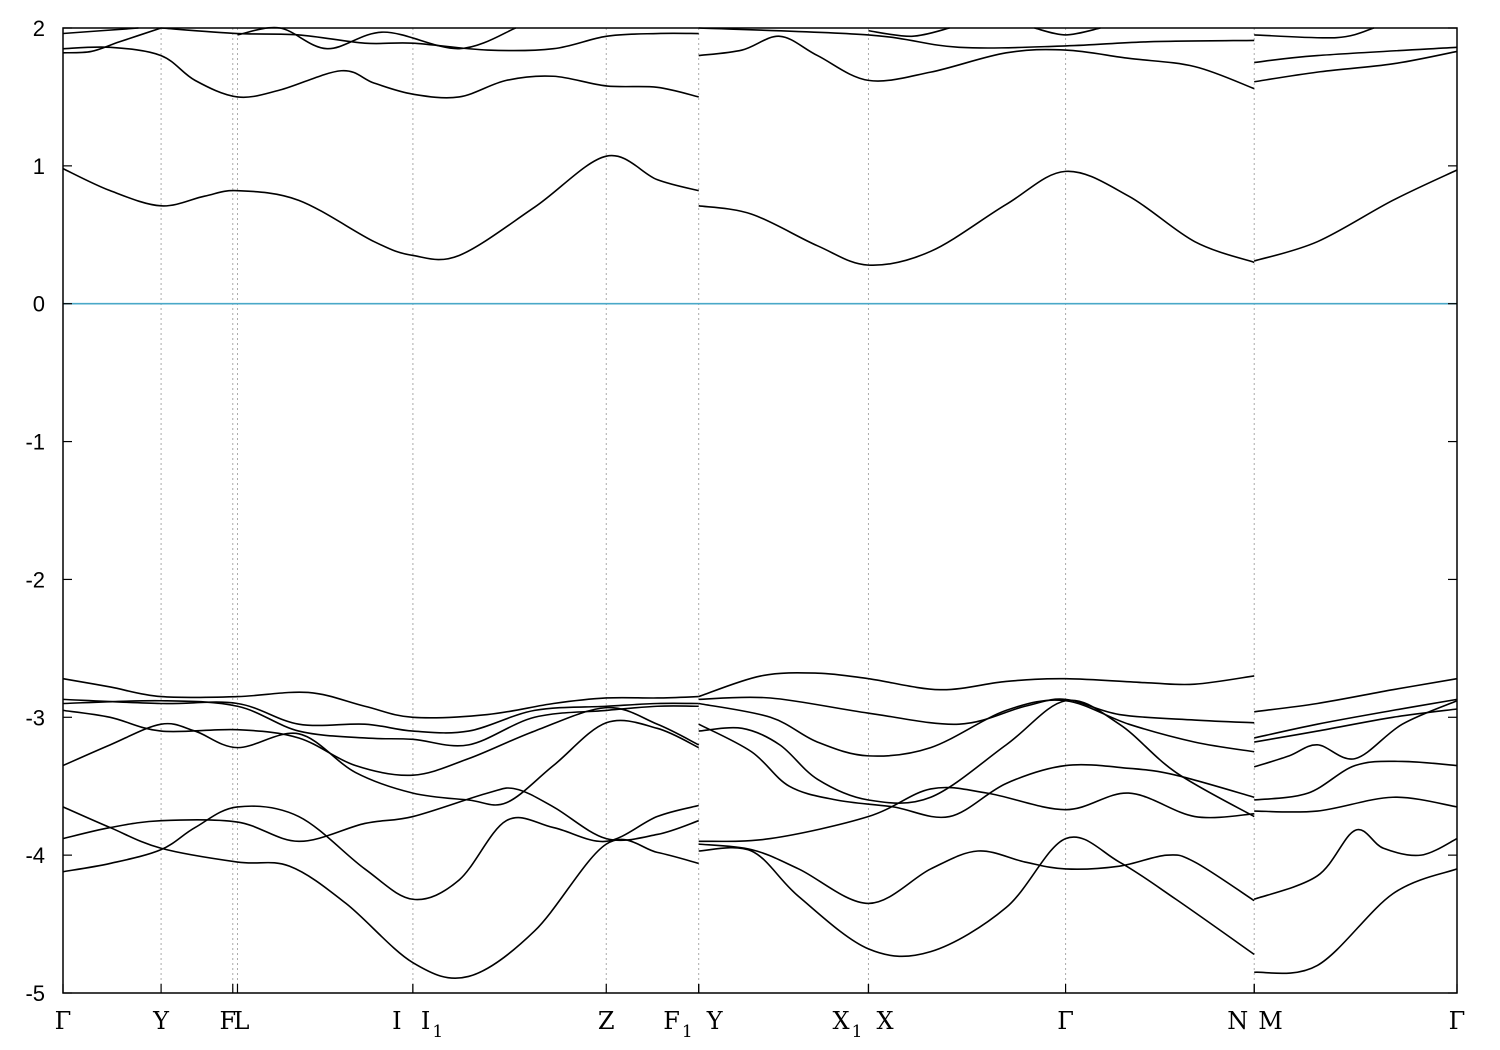  What do you see at coordinates (606, 1021) in the screenshot?
I see `kpoint-label: Z` at bounding box center [606, 1021].